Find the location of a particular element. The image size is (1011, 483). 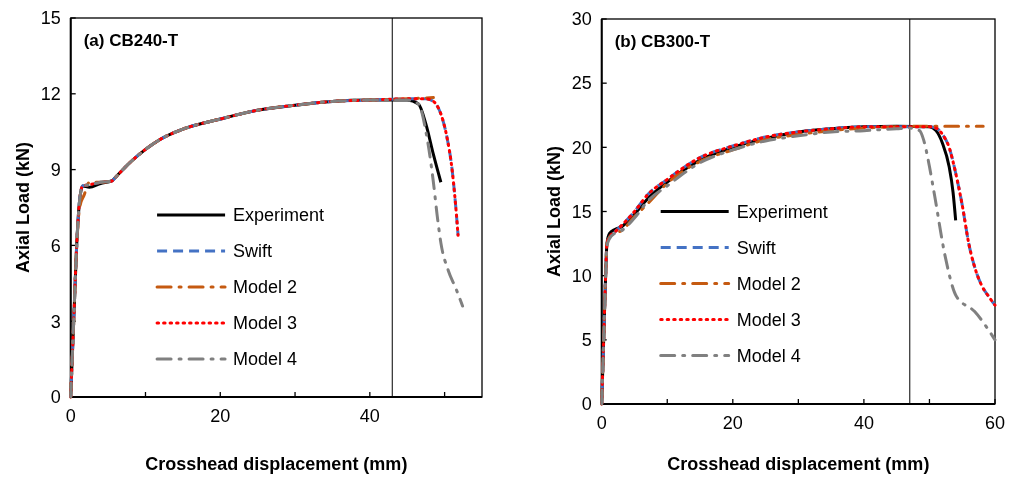

y-tick-label: 10 is located at coordinates (581, 275).